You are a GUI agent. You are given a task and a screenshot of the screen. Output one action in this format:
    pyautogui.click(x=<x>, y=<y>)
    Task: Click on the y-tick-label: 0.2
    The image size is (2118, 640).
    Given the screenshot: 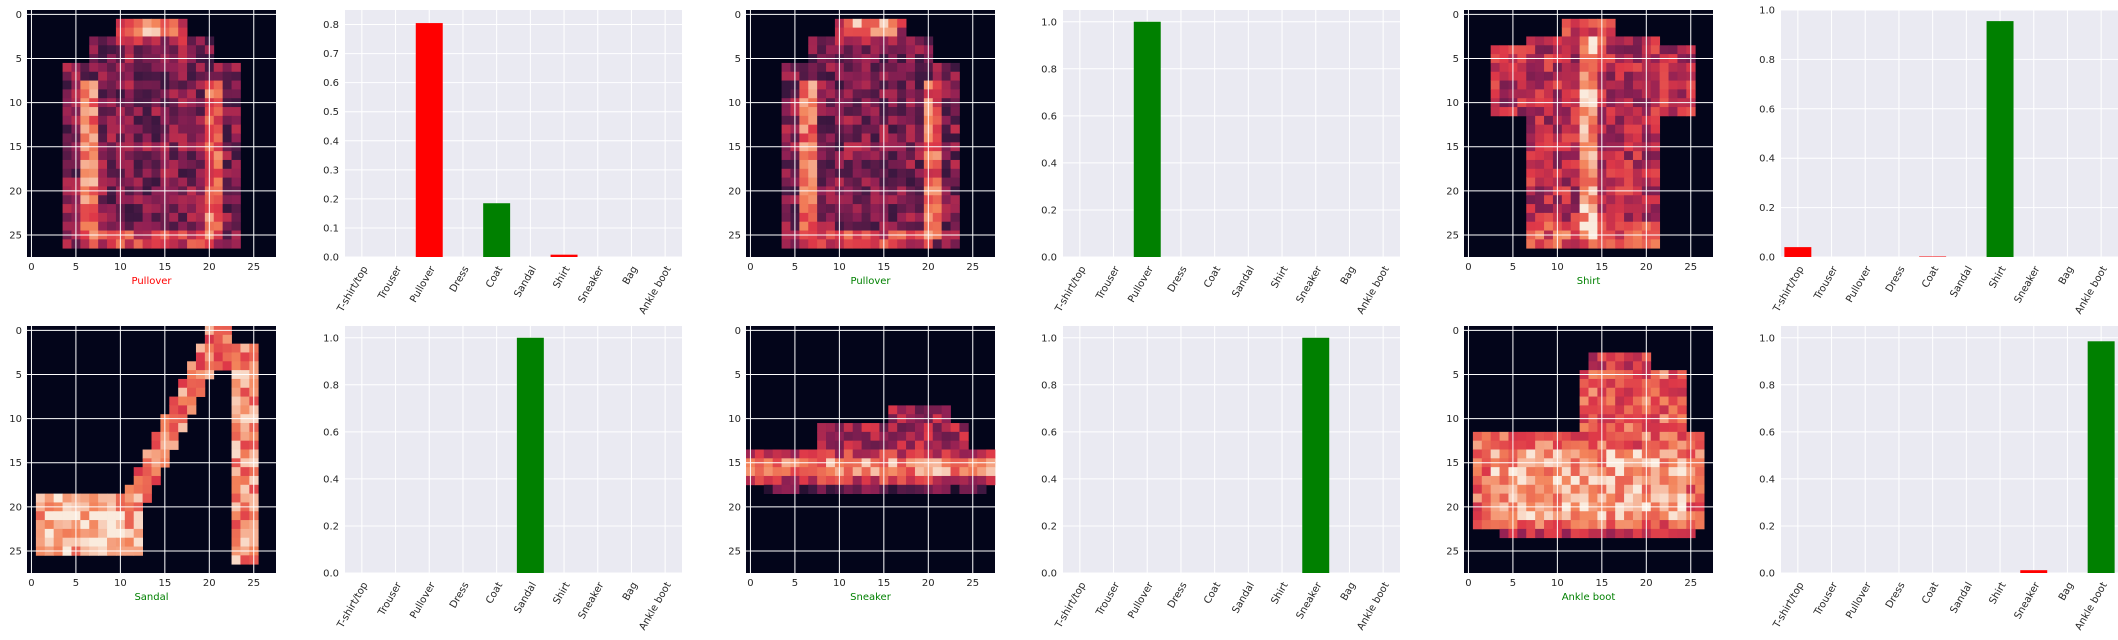 What is the action you would take?
    pyautogui.click(x=1767, y=208)
    